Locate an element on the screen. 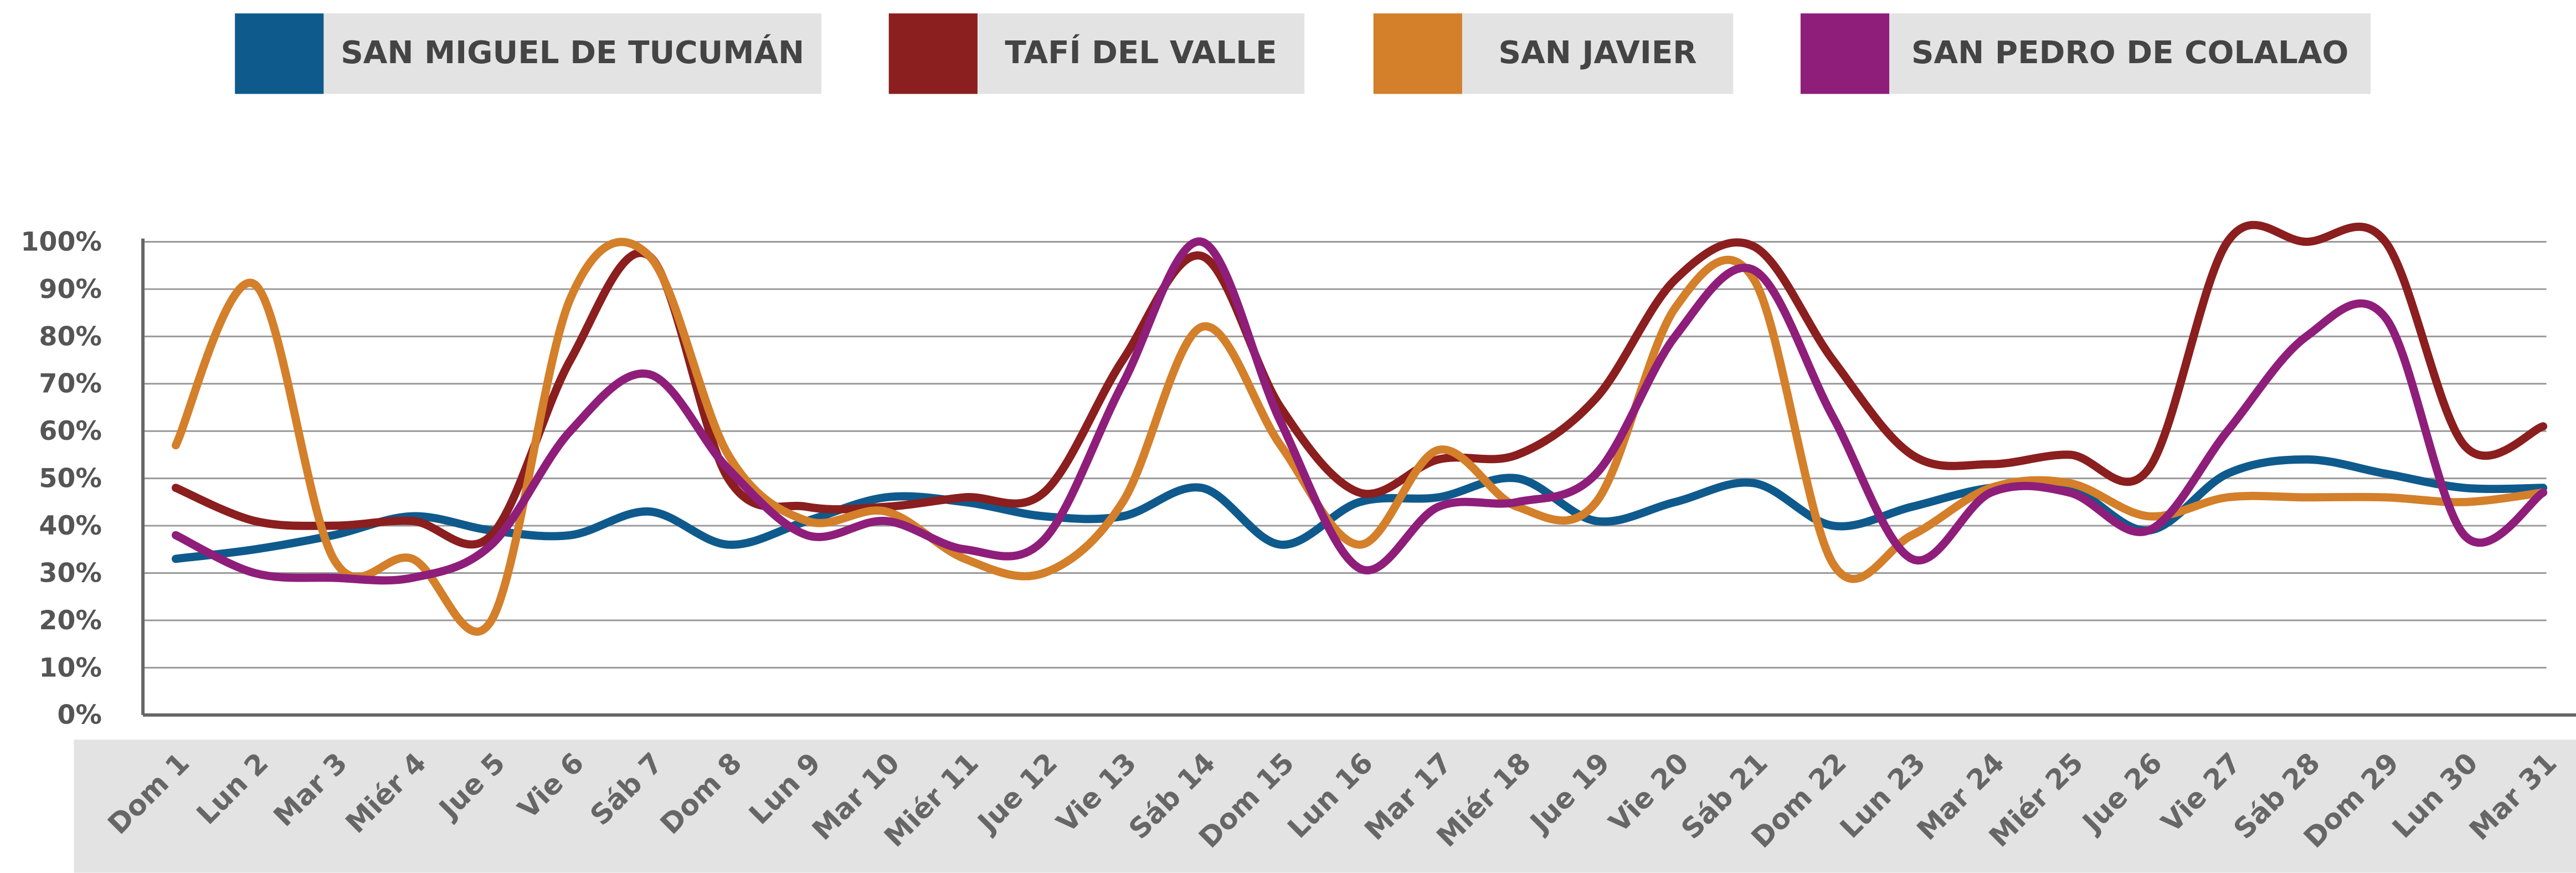 The height and width of the screenshot is (873, 2576). y-tick-label: 70% is located at coordinates (70, 384).